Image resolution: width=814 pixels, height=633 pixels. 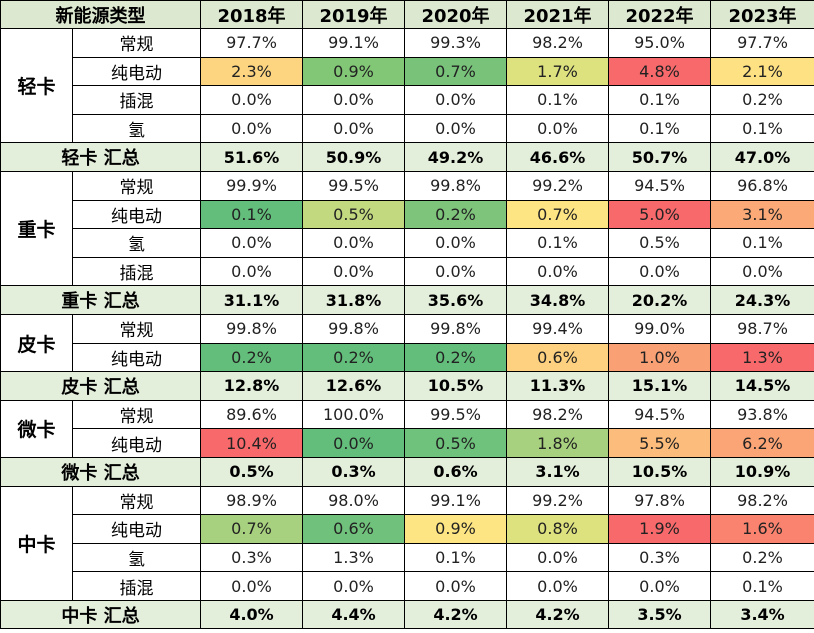 What do you see at coordinates (762, 43) in the screenshot?
I see `share-cell: 97.7%` at bounding box center [762, 43].